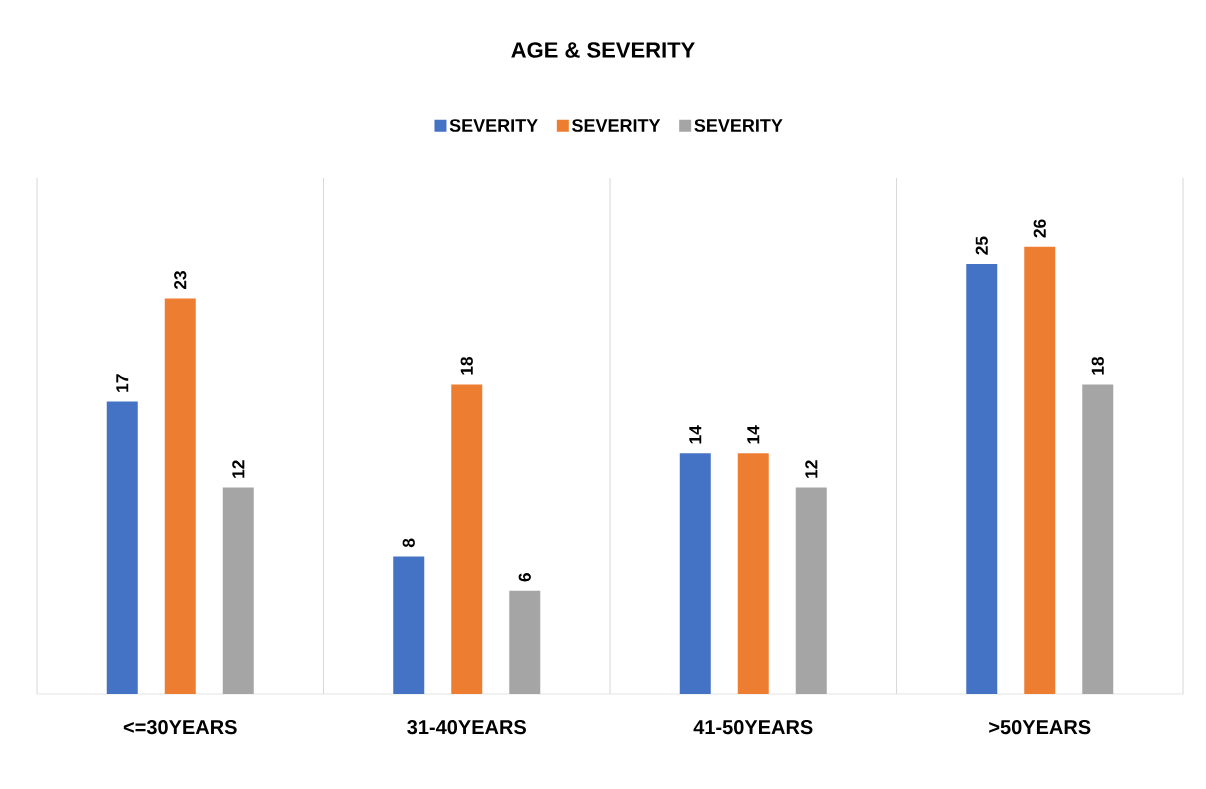 The height and width of the screenshot is (789, 1206). What do you see at coordinates (180, 280) in the screenshot?
I see `data-label: 23` at bounding box center [180, 280].